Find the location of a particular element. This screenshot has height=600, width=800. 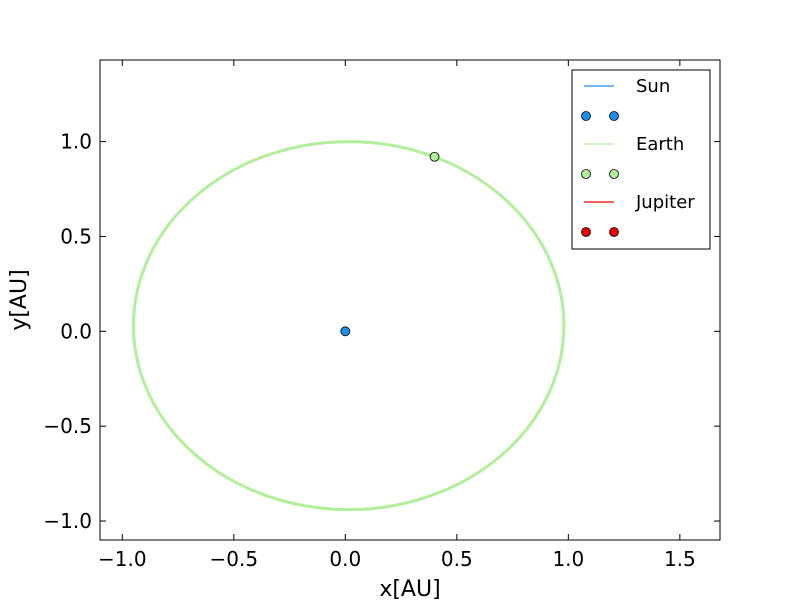

legend-label-sun: Sun is located at coordinates (653, 86).